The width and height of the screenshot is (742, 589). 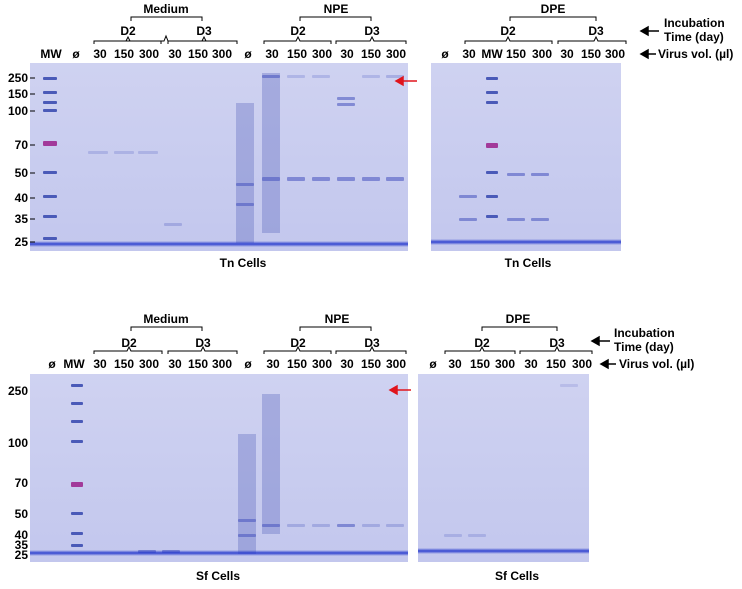 What do you see at coordinates (21, 242) in the screenshot?
I see `mw-tick-label: 25` at bounding box center [21, 242].